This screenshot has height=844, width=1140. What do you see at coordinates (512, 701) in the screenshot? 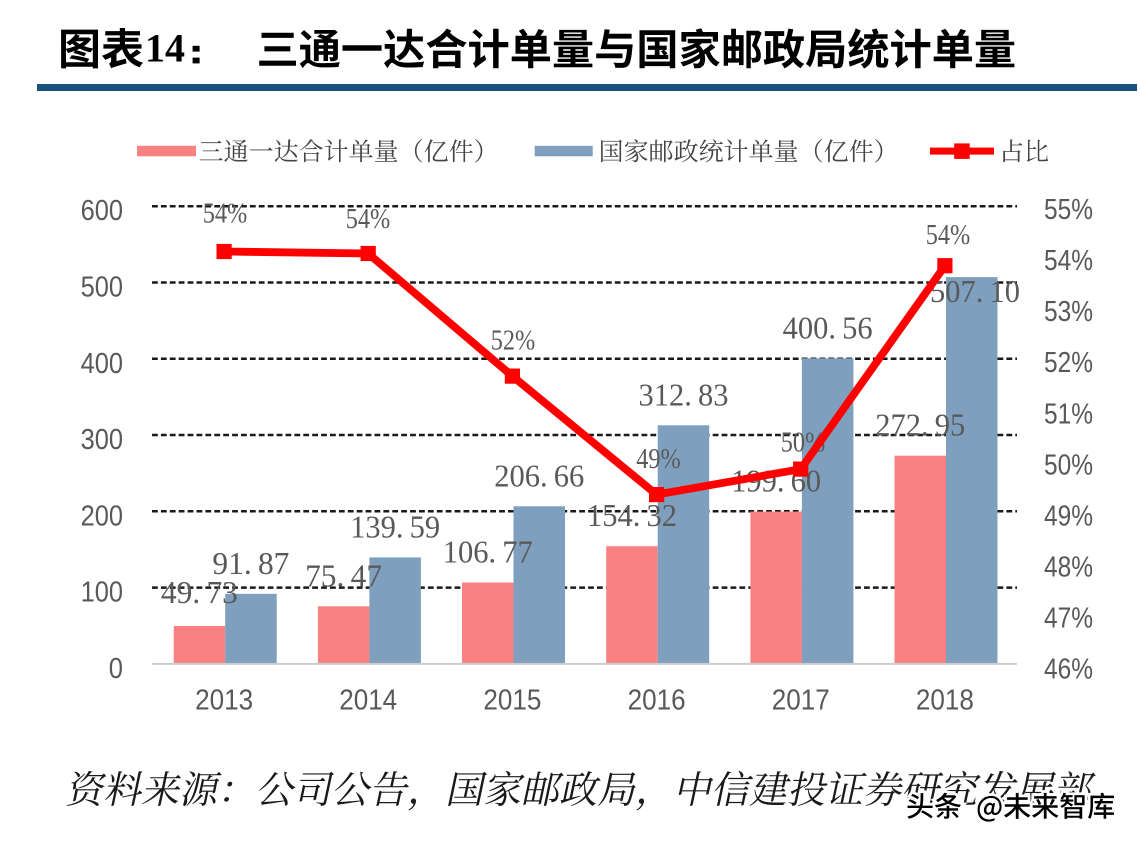
I see `svg-text: 2015` at bounding box center [512, 701].